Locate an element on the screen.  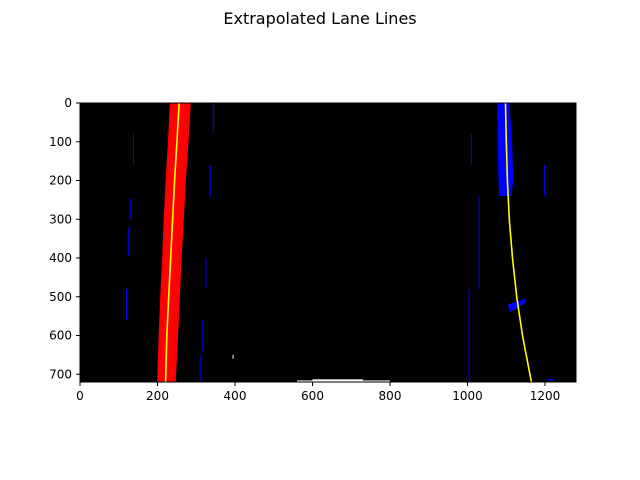
right-lane-fit is located at coordinates (518, 242).